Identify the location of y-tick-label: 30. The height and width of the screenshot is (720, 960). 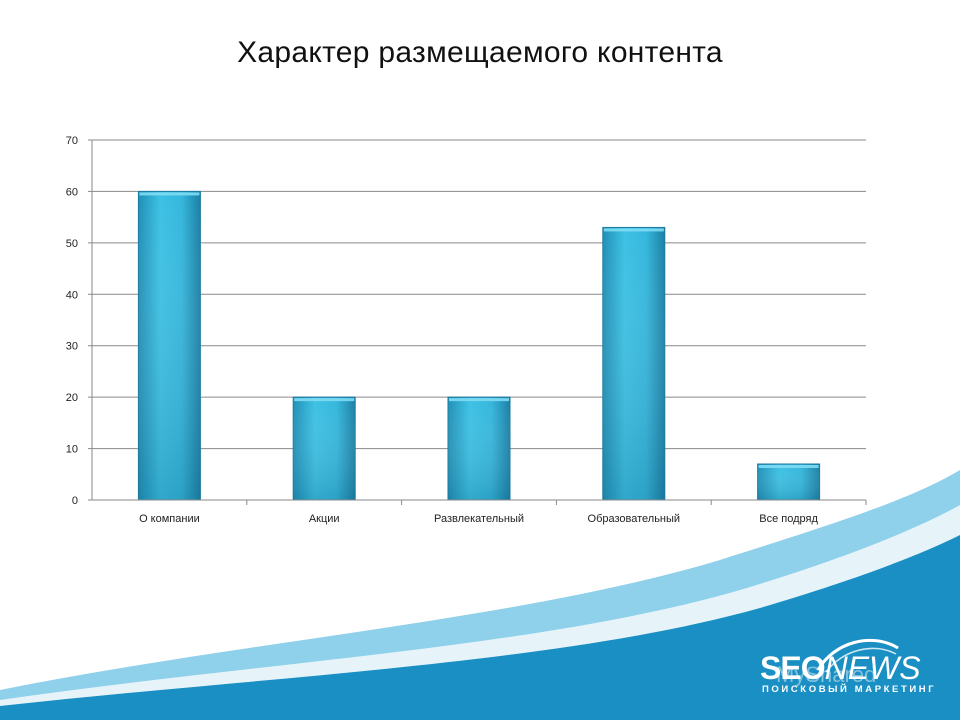
(72, 347).